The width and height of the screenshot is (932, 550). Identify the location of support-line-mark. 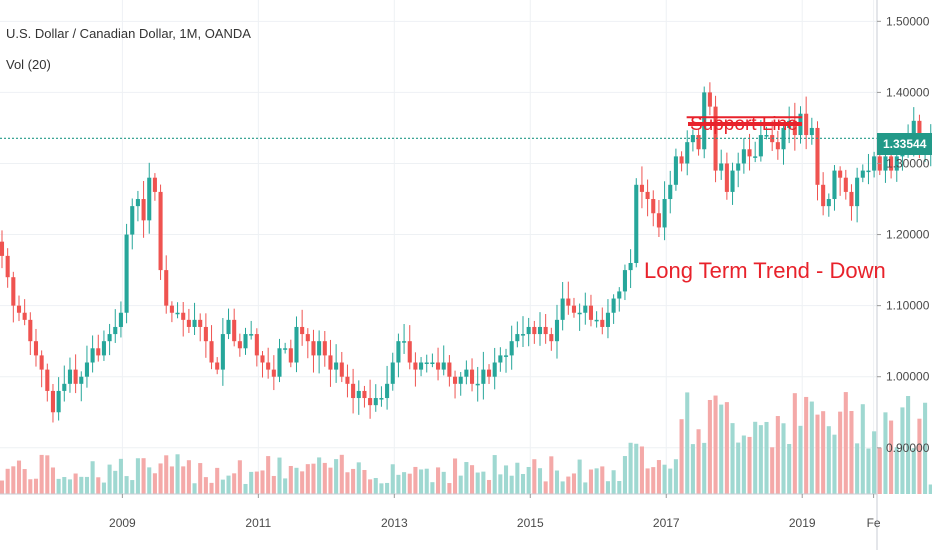
(745, 124).